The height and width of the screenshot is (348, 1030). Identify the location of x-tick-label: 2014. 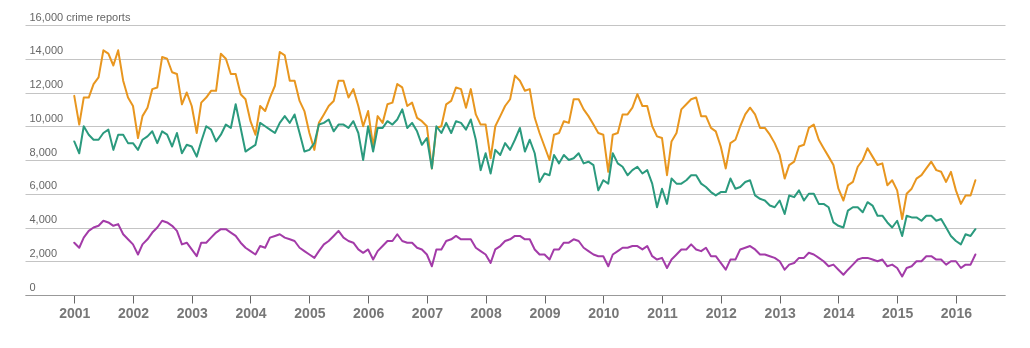
(839, 312).